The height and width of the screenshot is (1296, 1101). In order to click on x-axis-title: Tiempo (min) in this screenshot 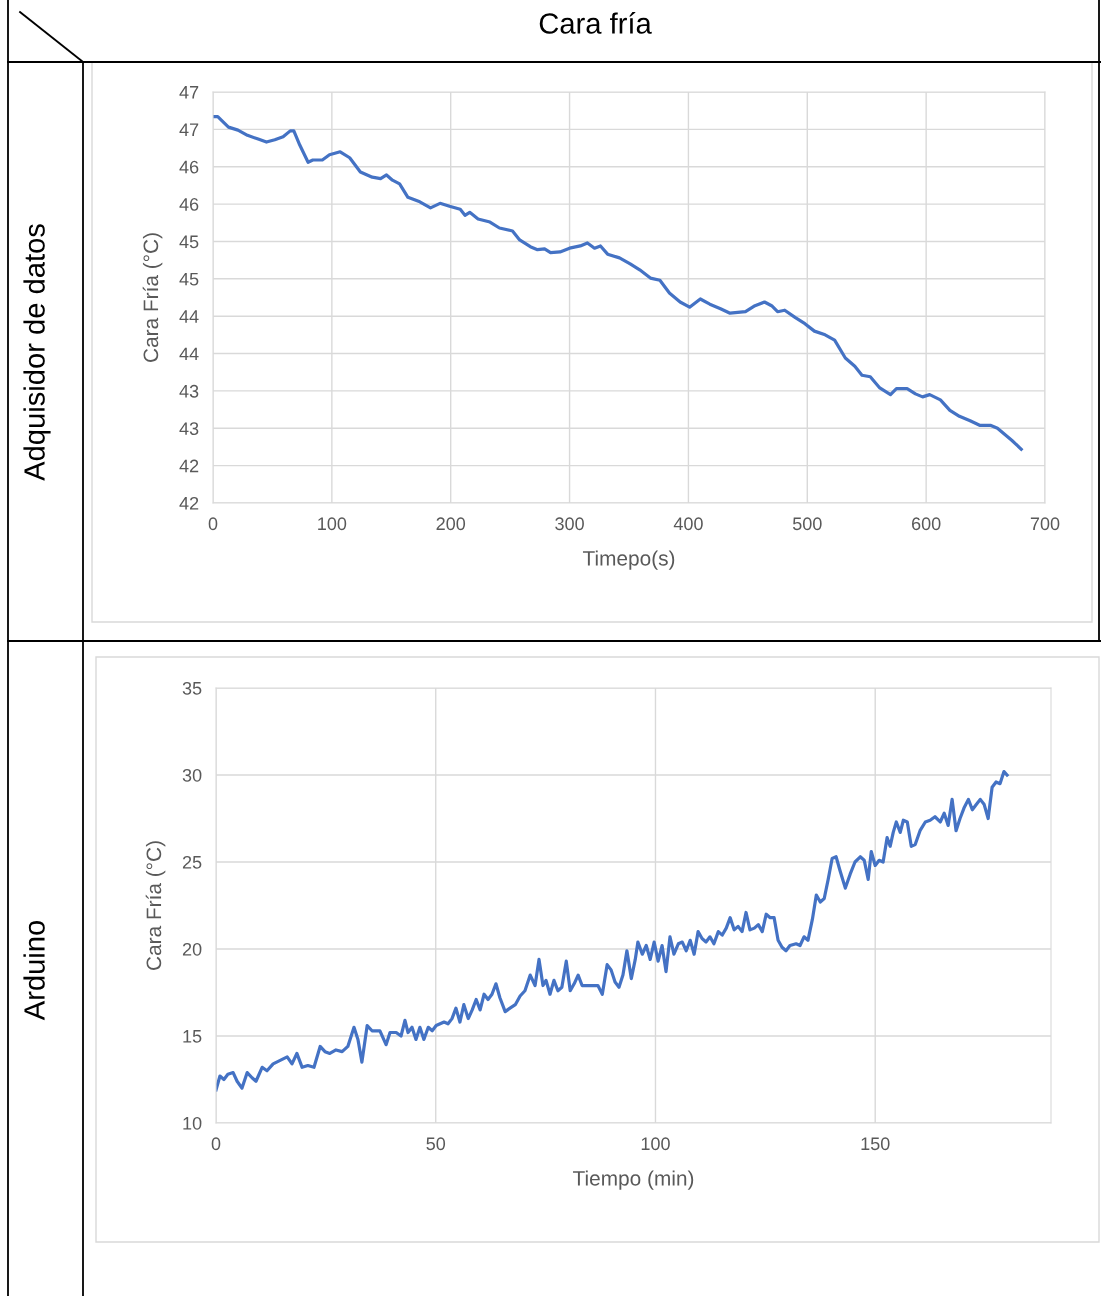, I will do `click(633, 1180)`.